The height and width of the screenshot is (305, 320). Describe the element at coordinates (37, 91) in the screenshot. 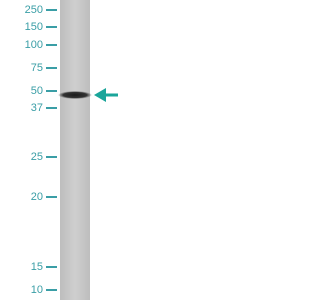

I see `marker-label: 50` at that location.